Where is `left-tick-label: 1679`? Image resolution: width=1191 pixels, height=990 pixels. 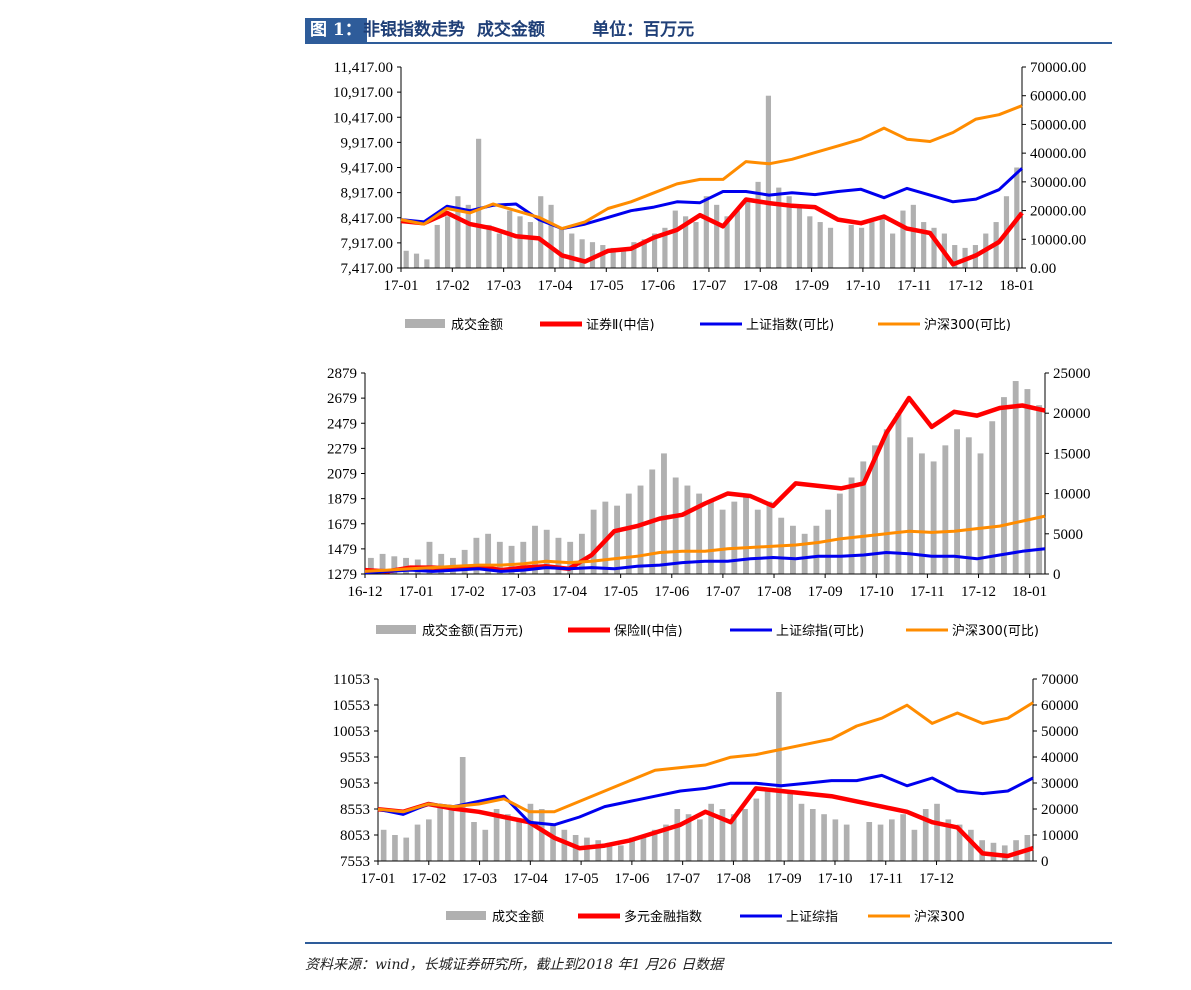 left-tick-label: 1679 is located at coordinates (342, 525).